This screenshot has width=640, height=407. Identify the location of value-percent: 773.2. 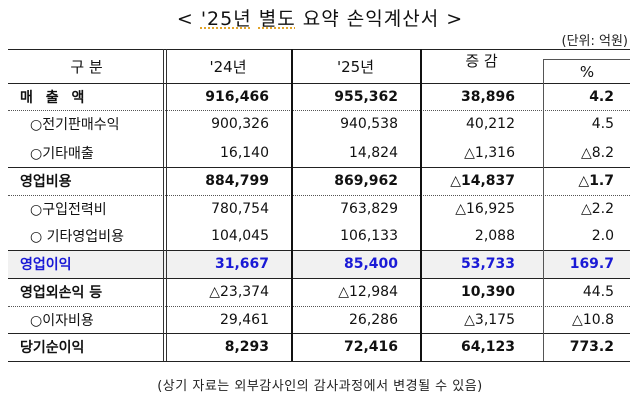
(591, 347).